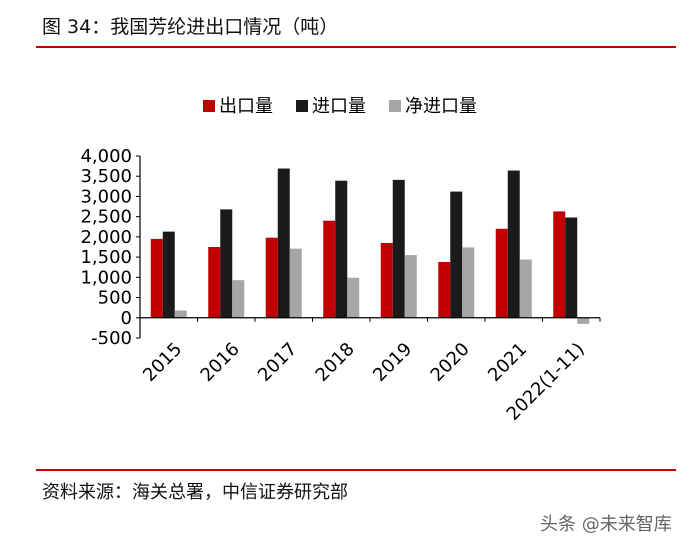 This screenshot has height=547, width=700. Describe the element at coordinates (106, 217) in the screenshot. I see `y-tick-label: 2,500` at that location.